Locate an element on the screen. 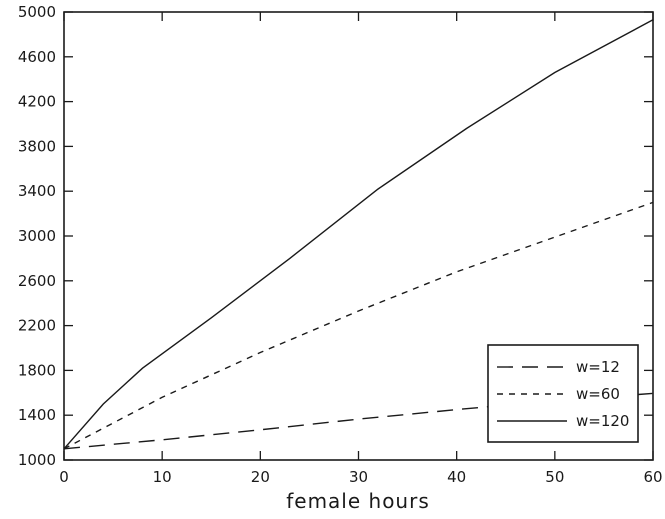 This screenshot has height=519, width=665. y-tick-label: 1000 is located at coordinates (37, 460).